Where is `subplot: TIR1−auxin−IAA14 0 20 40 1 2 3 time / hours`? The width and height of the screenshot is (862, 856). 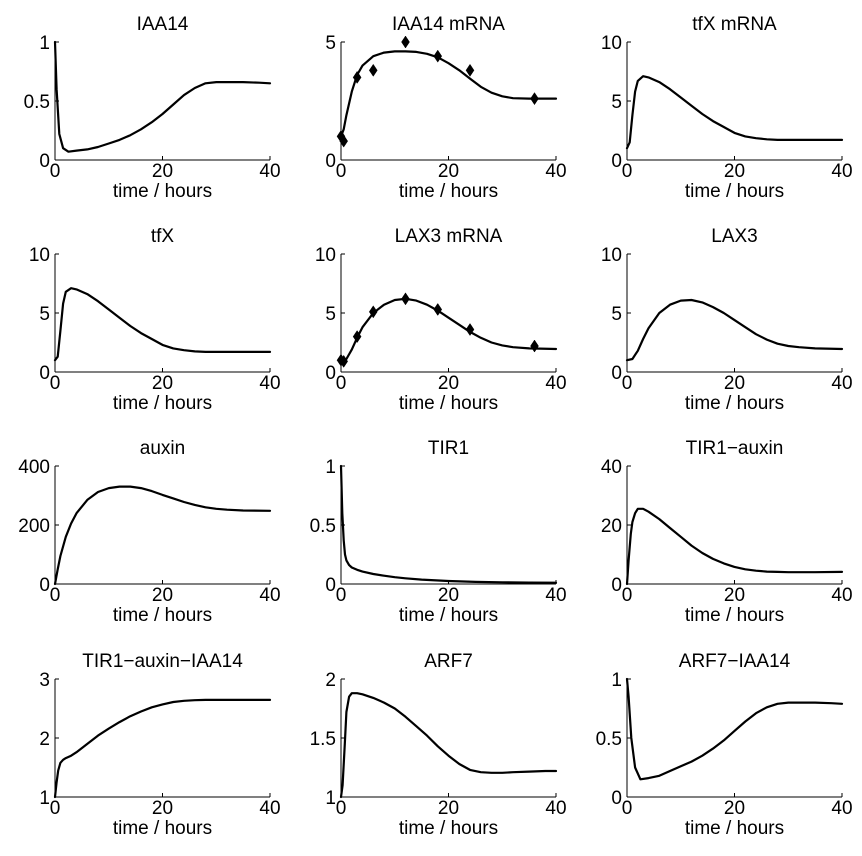
subplot: TIR1−auxin−IAA14 0 20 40 1 2 3 time / hours is located at coordinates (159, 745).